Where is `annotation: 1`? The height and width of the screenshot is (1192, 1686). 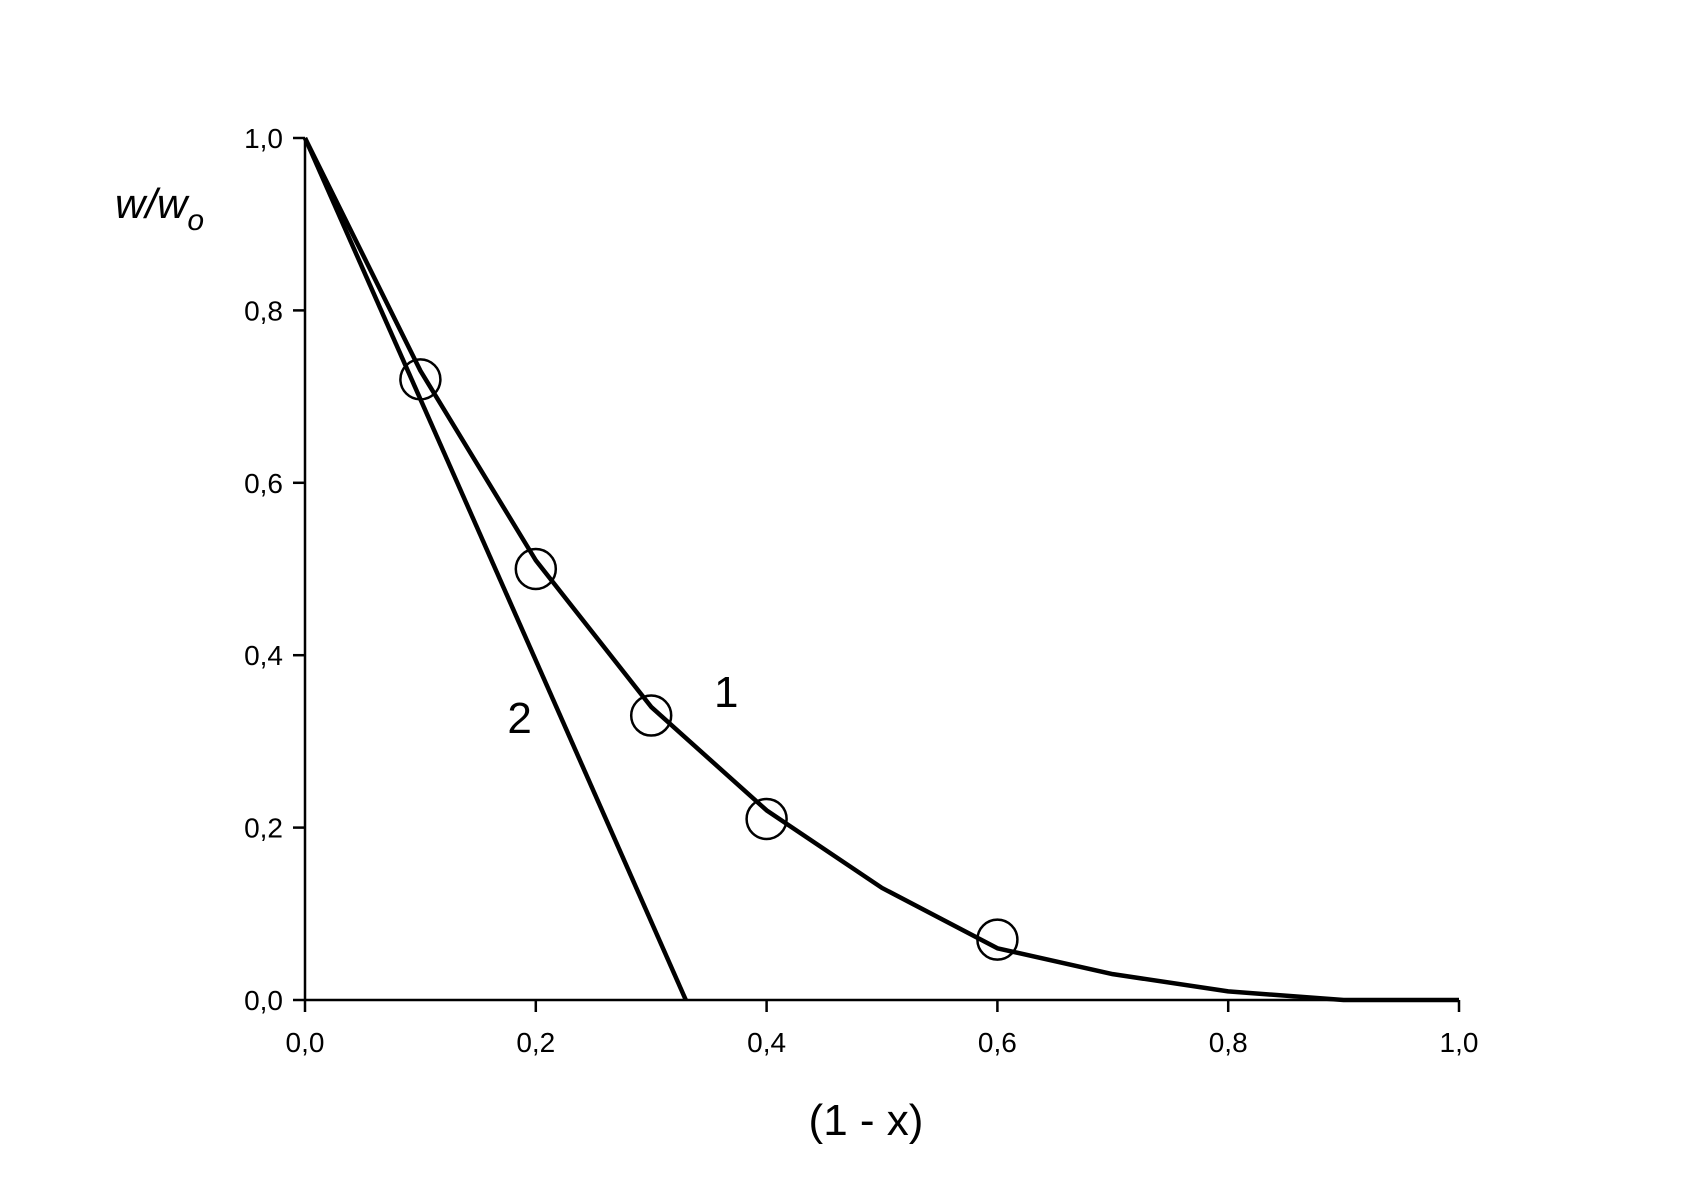 annotation: 1 is located at coordinates (726, 692).